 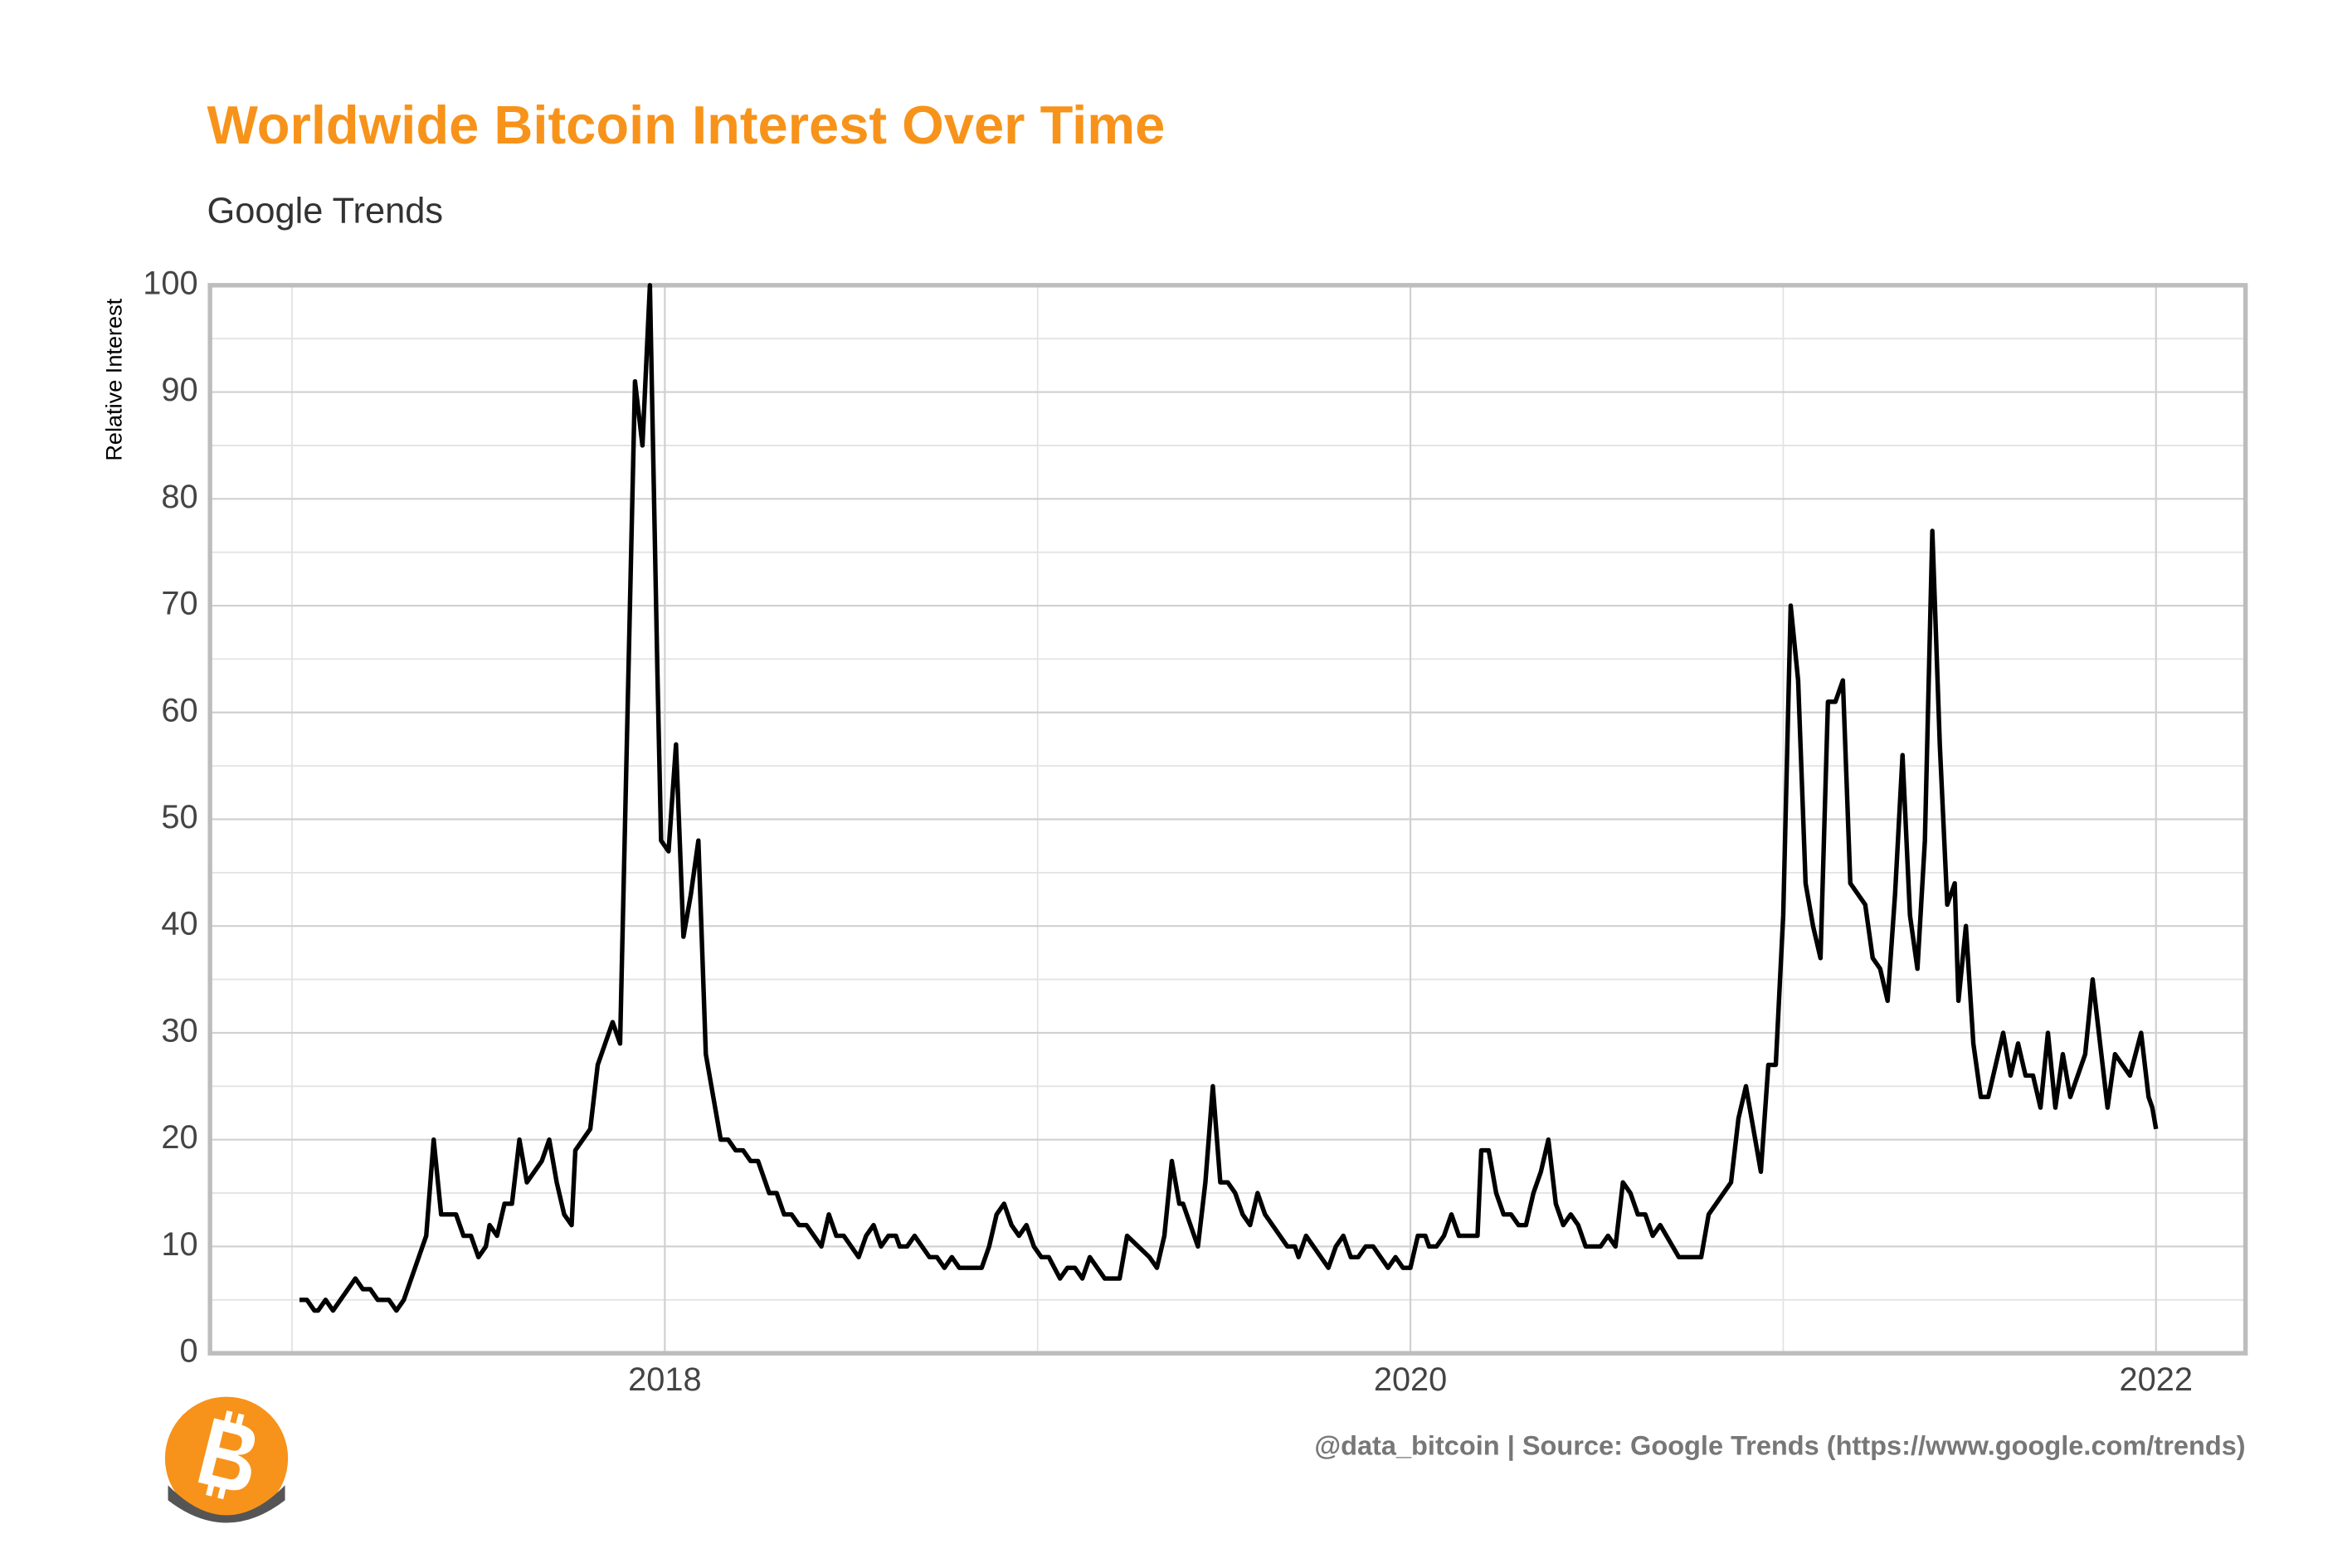 I want to click on chart-title: Worldwide Bitcoin Interest Over Time, so click(x=686, y=125).